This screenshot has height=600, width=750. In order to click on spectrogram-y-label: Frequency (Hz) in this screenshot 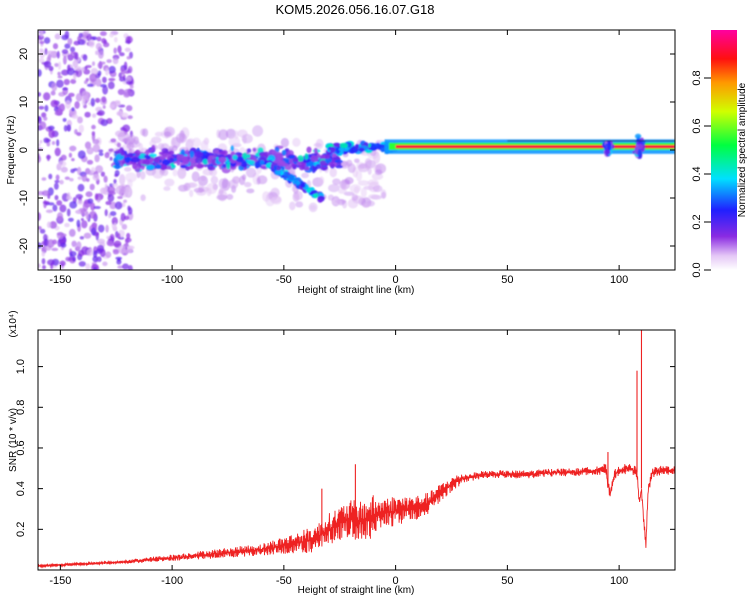, I will do `click(11, 150)`.